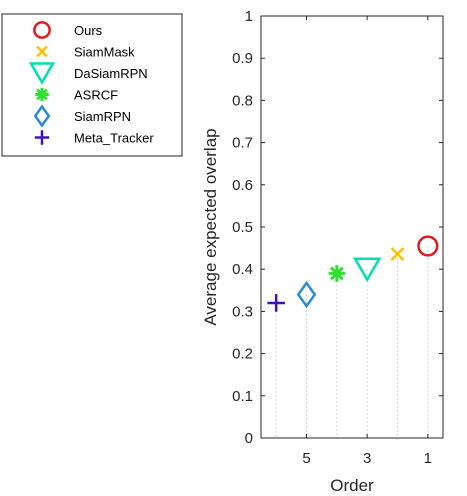  Describe the element at coordinates (367, 458) in the screenshot. I see `x-tick-label: 3` at that location.